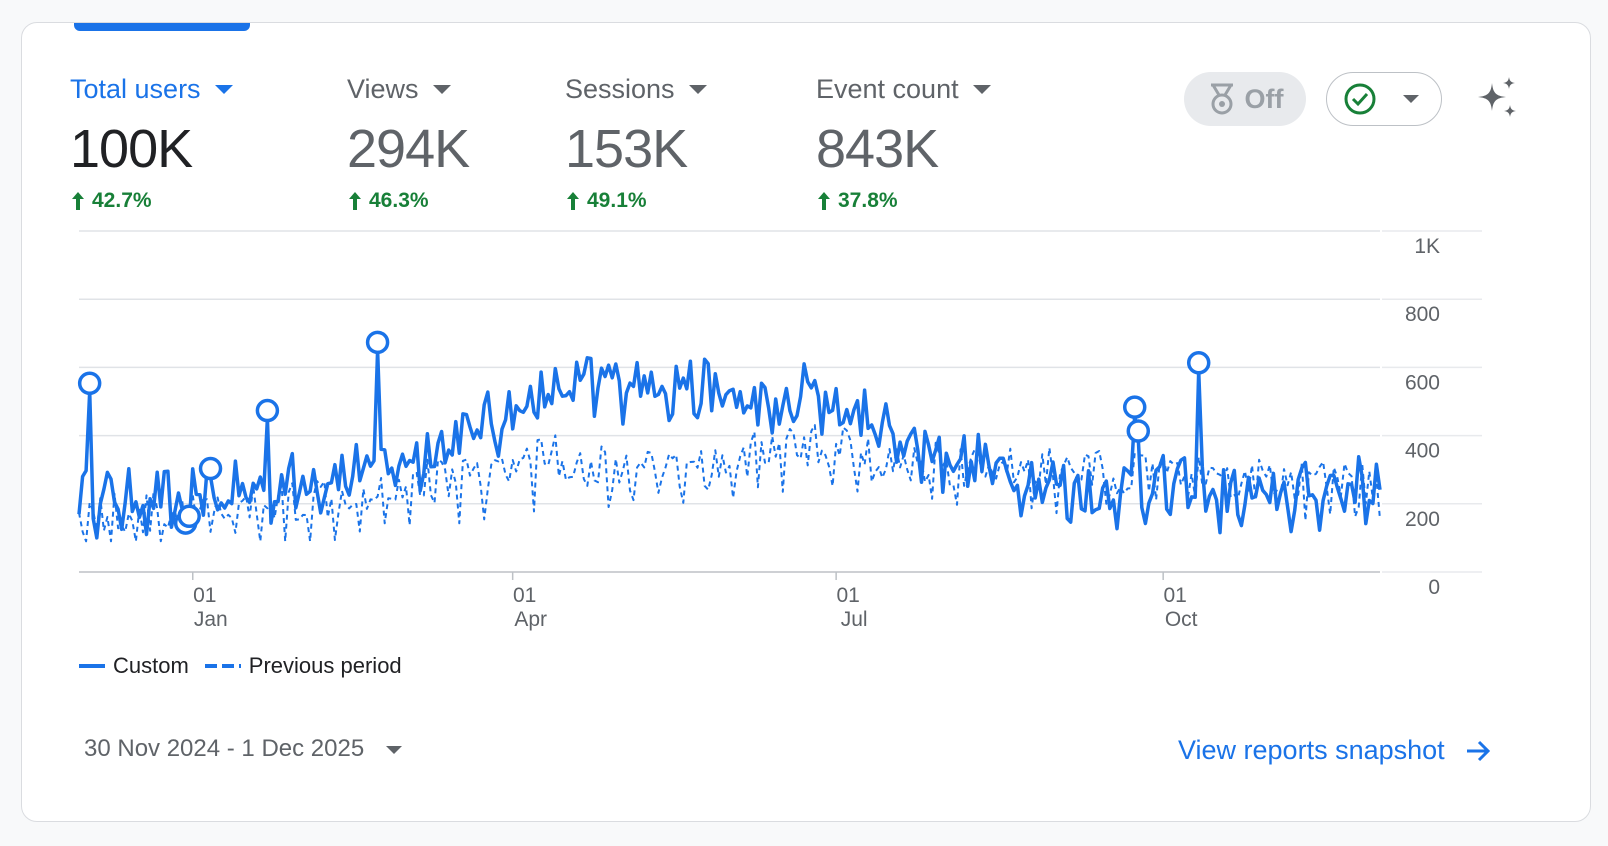 The width and height of the screenshot is (1608, 846). I want to click on metric-label: Event count, so click(887, 88).